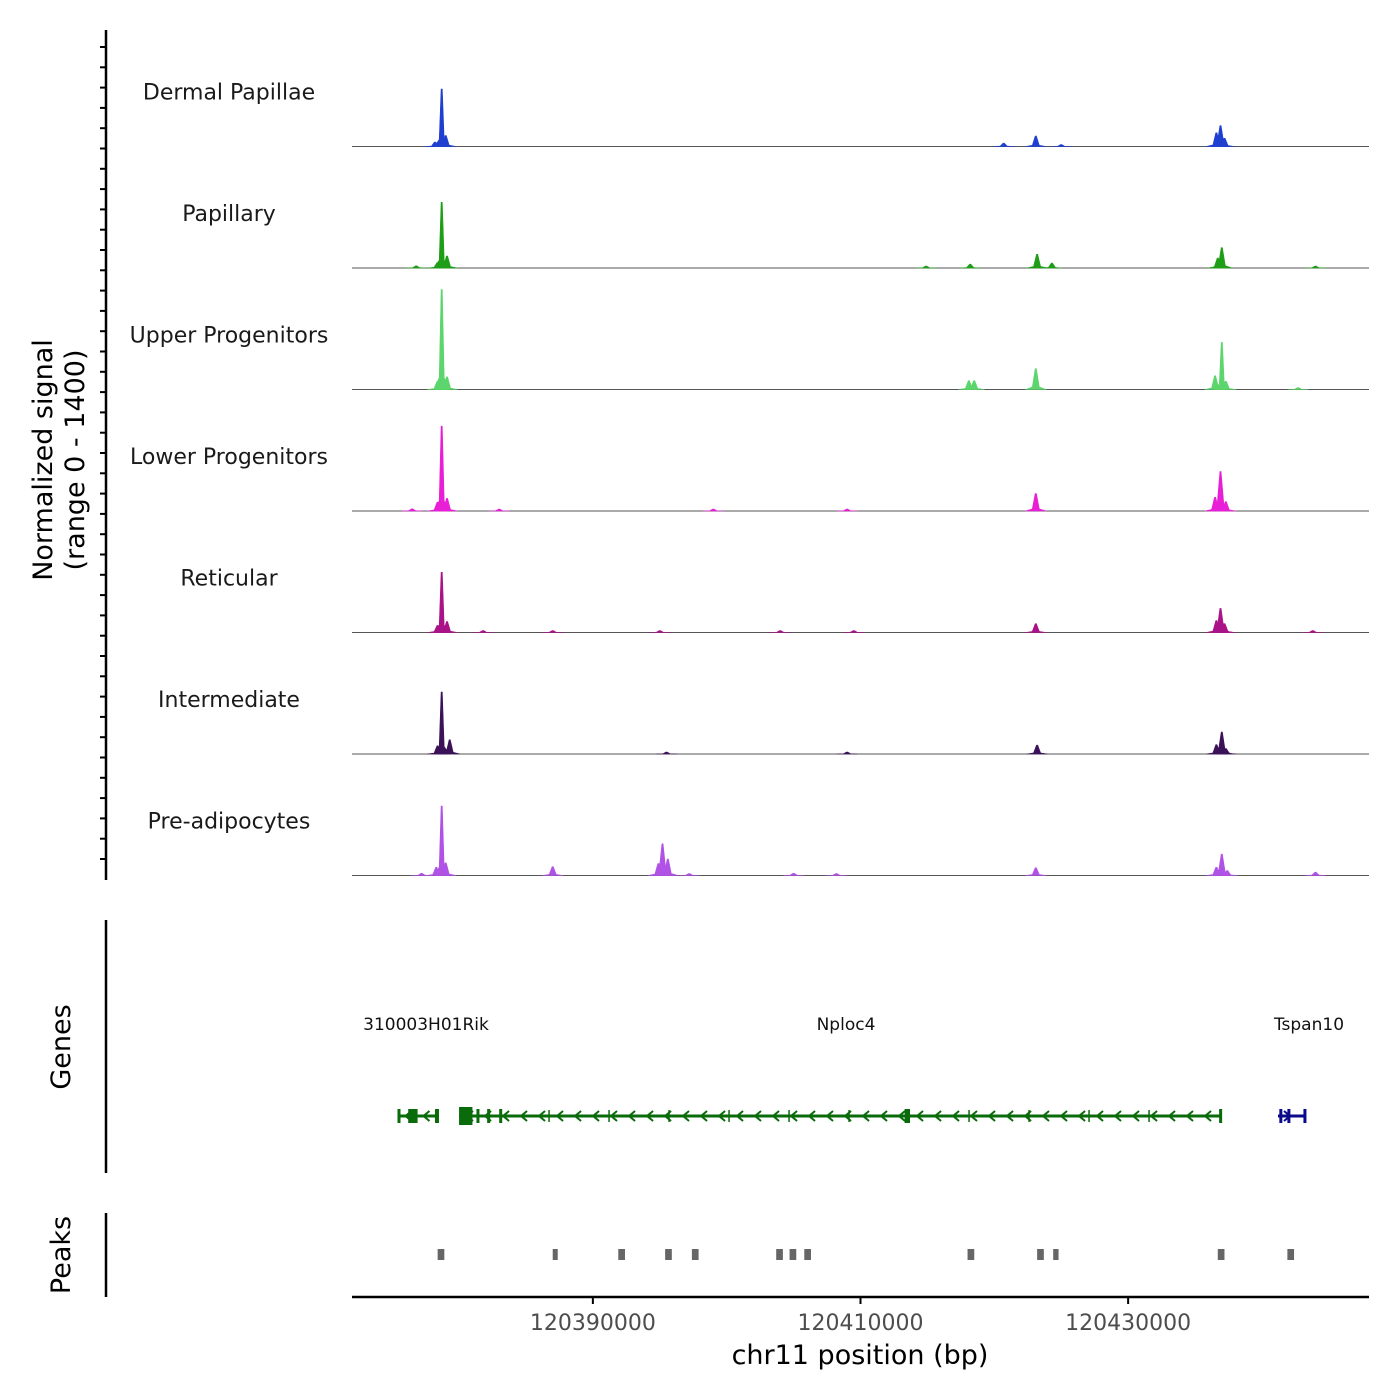  I want to click on x-axis-title: chr11 position (bp), so click(860, 1355).